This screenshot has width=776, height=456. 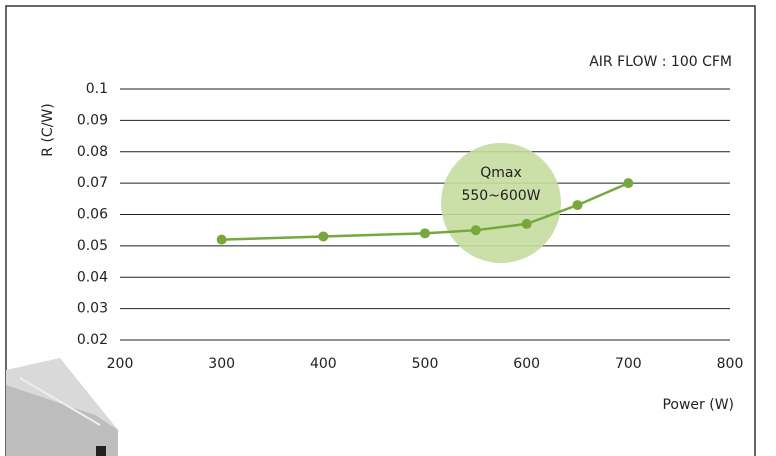 I want to click on device-image, so click(x=62, y=407).